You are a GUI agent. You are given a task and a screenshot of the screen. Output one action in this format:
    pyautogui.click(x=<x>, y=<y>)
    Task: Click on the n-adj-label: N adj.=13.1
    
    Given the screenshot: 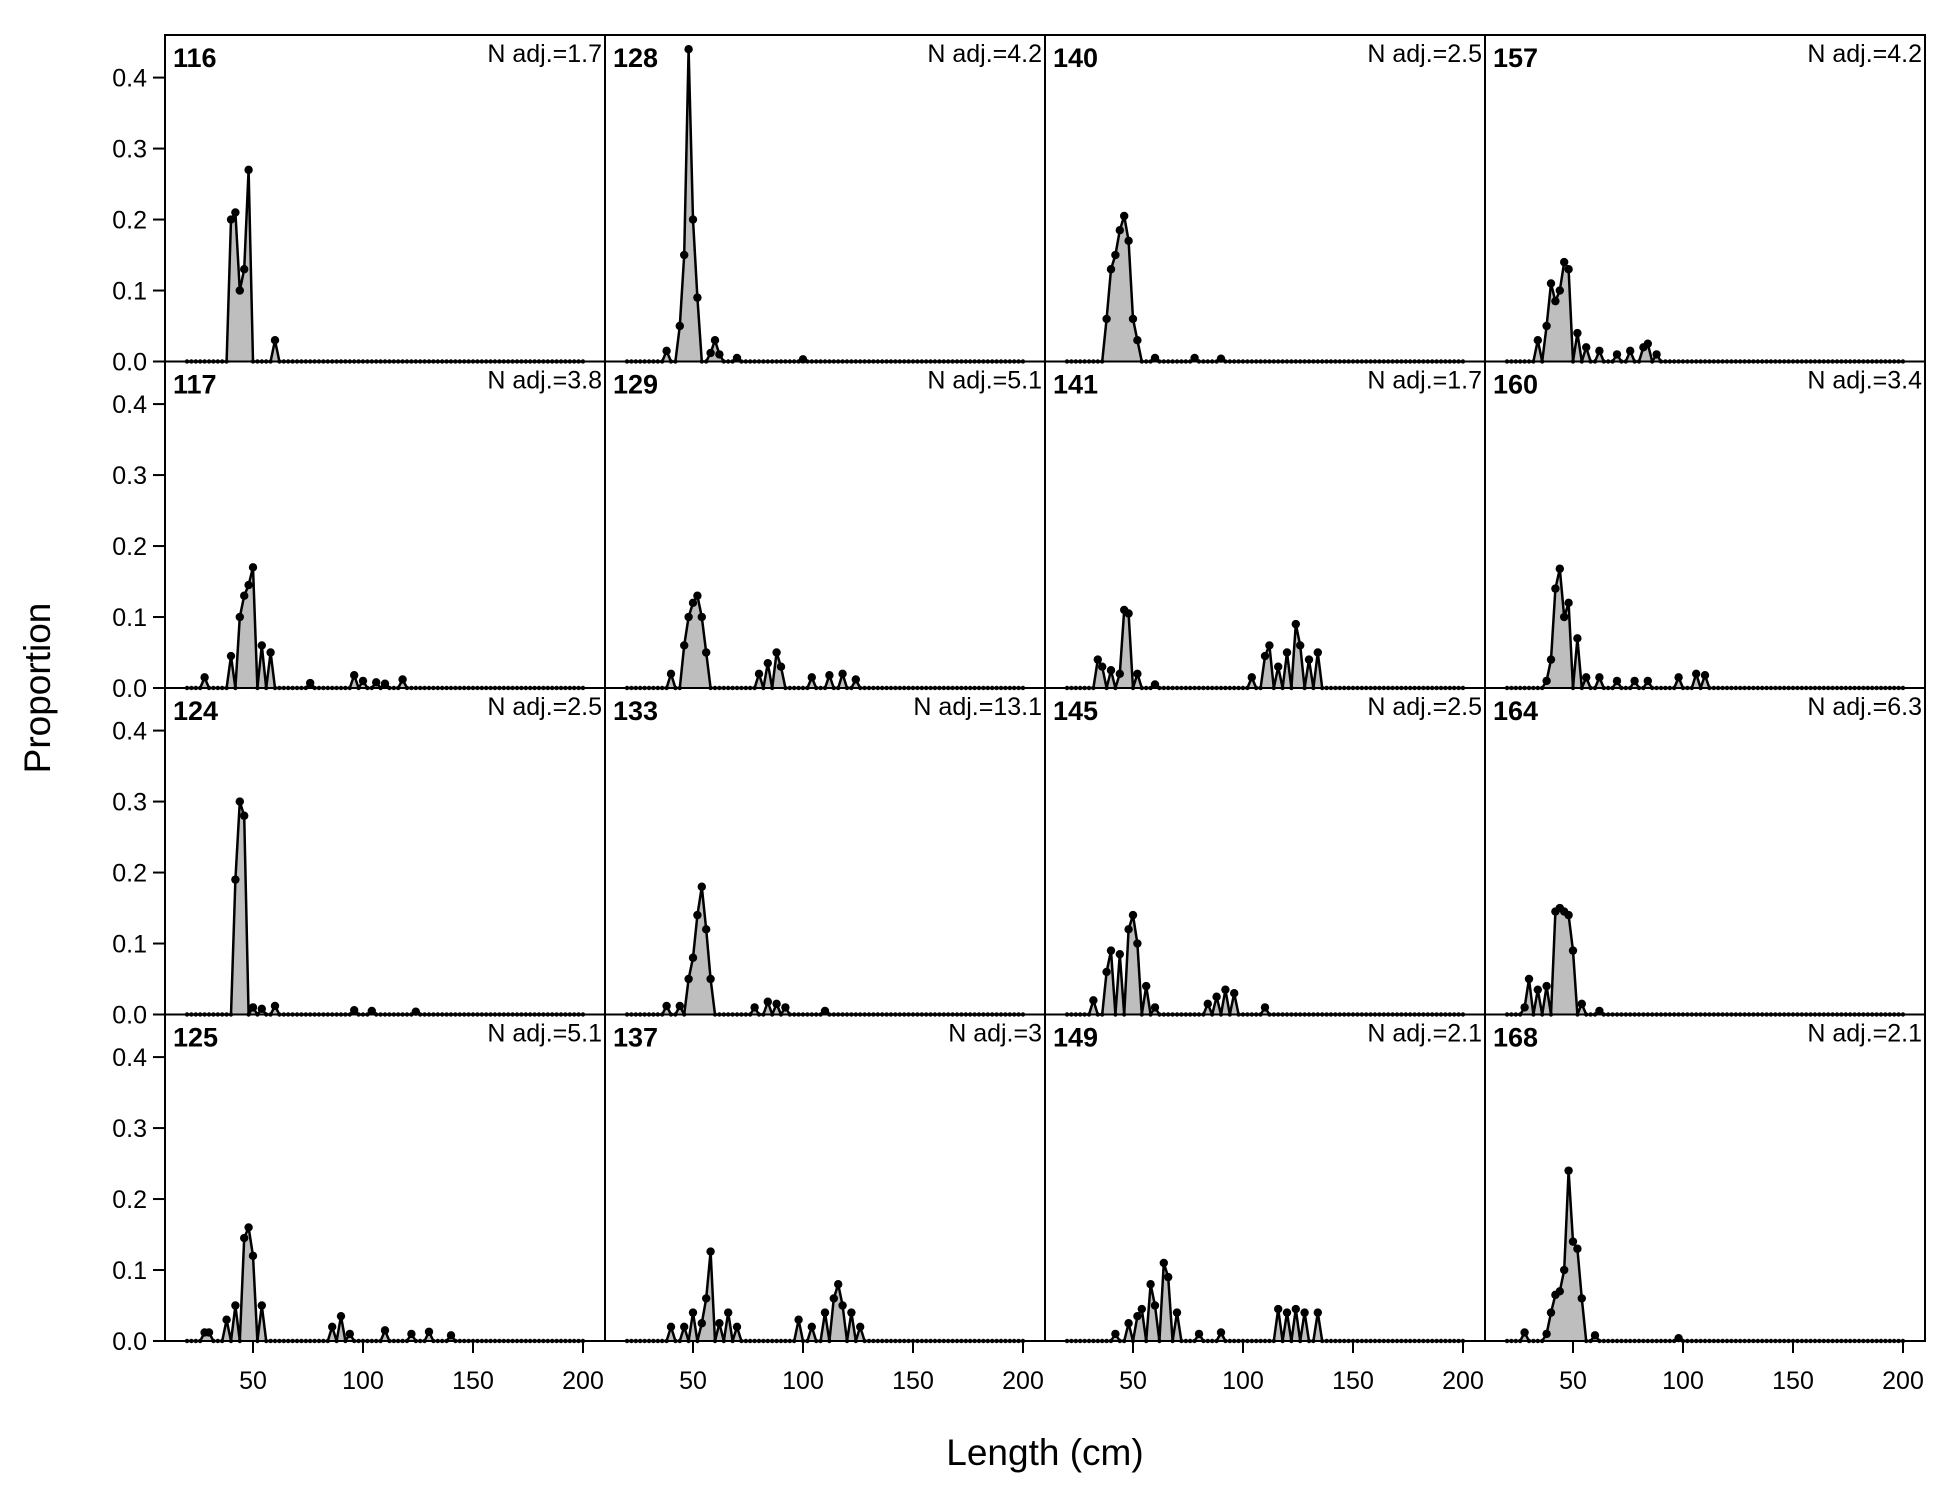 What is the action you would take?
    pyautogui.click(x=977, y=707)
    